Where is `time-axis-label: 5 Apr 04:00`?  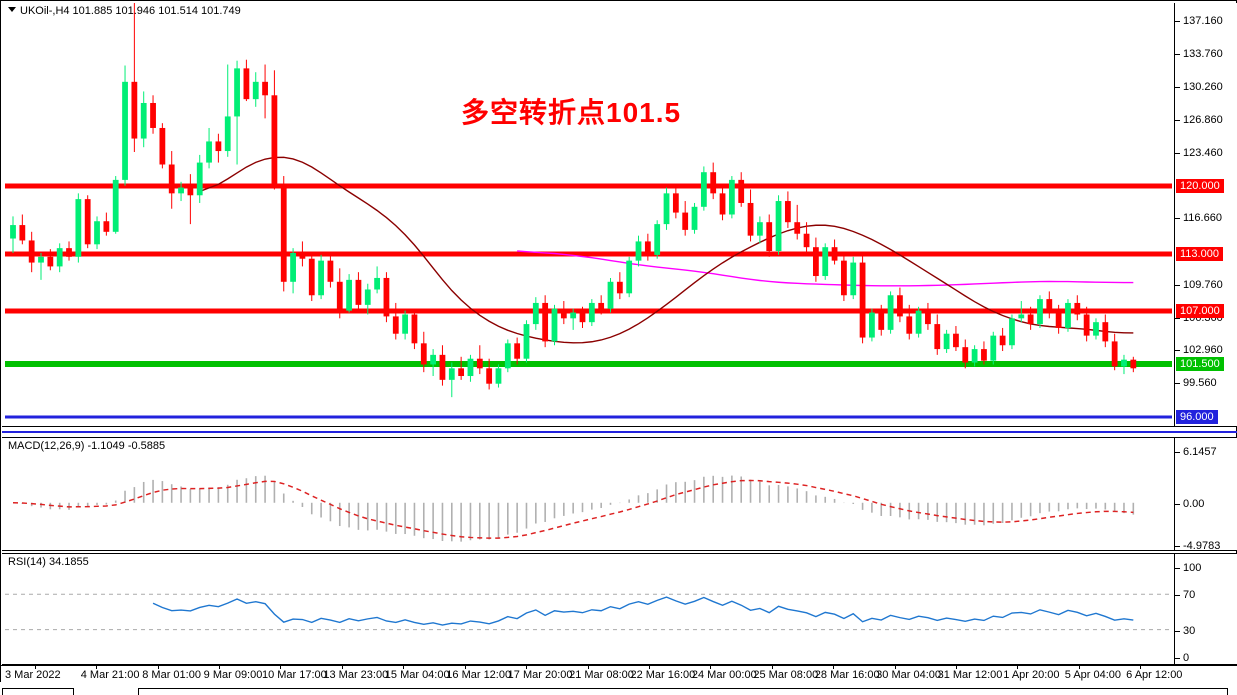
time-axis-label: 5 Apr 04:00 is located at coordinates (1093, 675).